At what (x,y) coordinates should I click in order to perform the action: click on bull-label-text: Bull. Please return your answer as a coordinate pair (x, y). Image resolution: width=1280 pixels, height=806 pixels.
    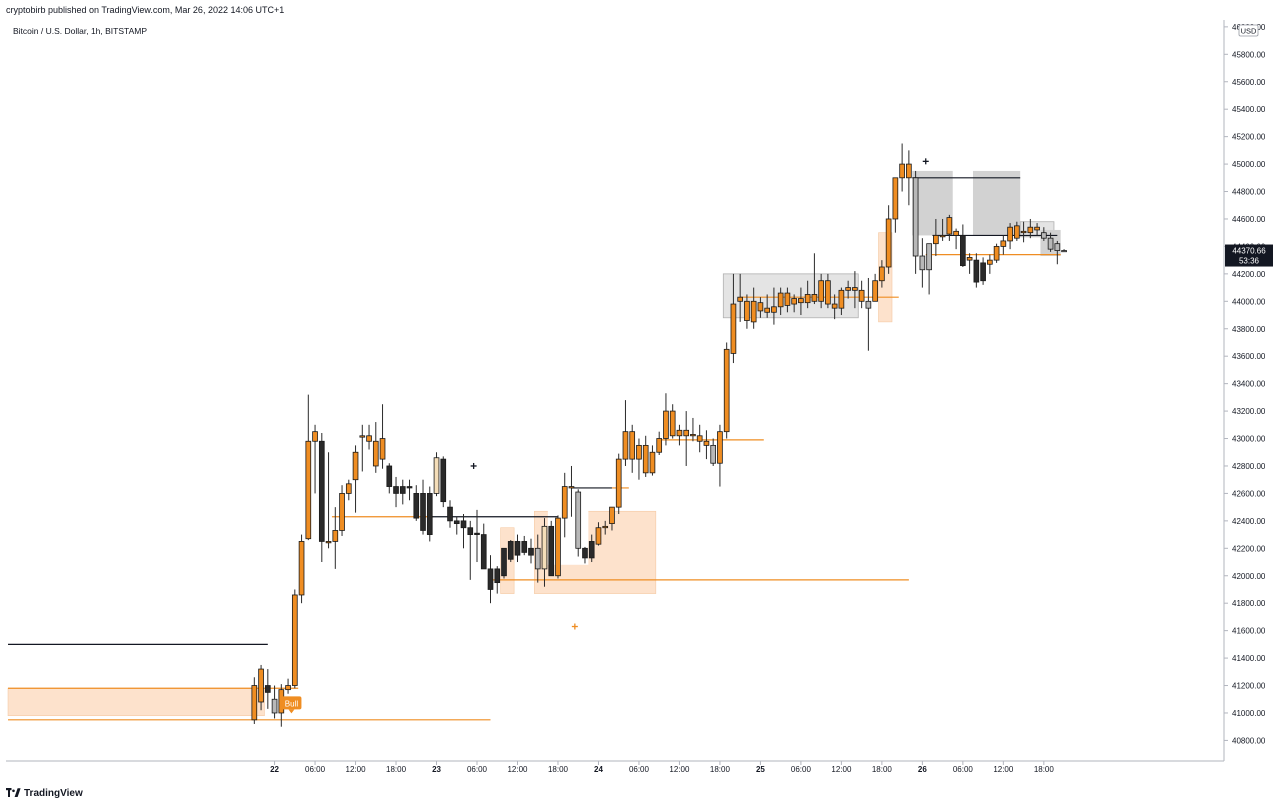
    Looking at the image, I should click on (292, 703).